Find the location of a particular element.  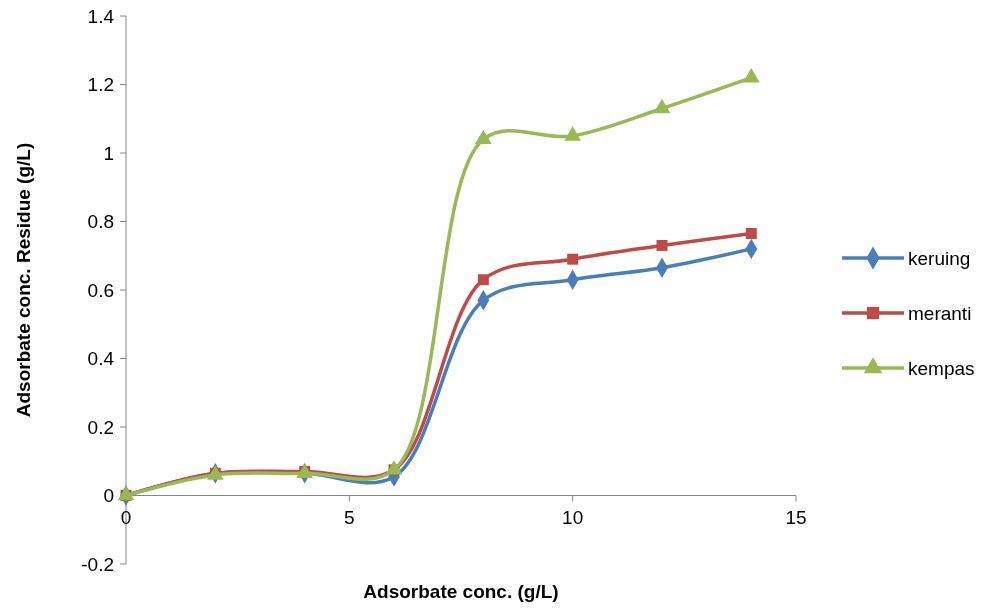

x-tick-label: 5 is located at coordinates (349, 517).